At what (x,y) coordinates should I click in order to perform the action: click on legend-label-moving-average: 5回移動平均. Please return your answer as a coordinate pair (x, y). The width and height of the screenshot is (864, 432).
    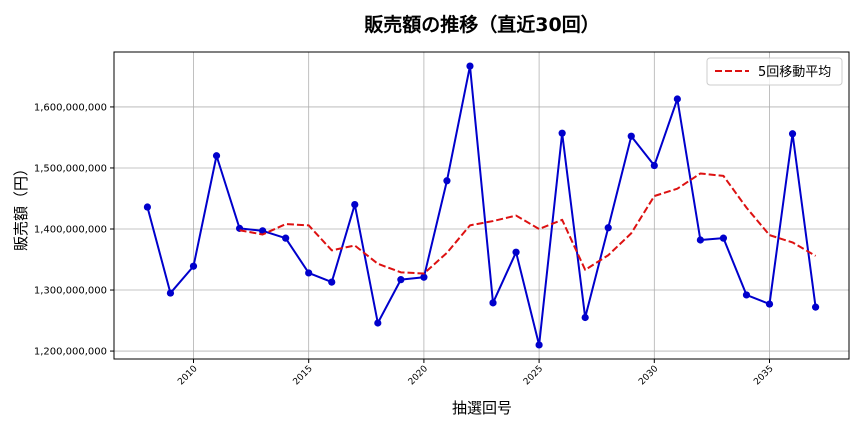
    Looking at the image, I should click on (794, 72).